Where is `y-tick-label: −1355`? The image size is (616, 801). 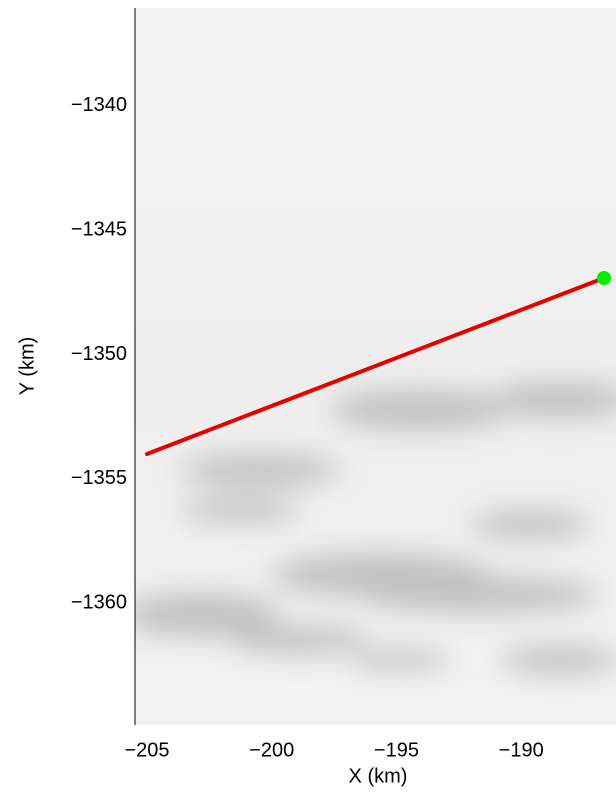
y-tick-label: −1355 is located at coordinates (99, 478).